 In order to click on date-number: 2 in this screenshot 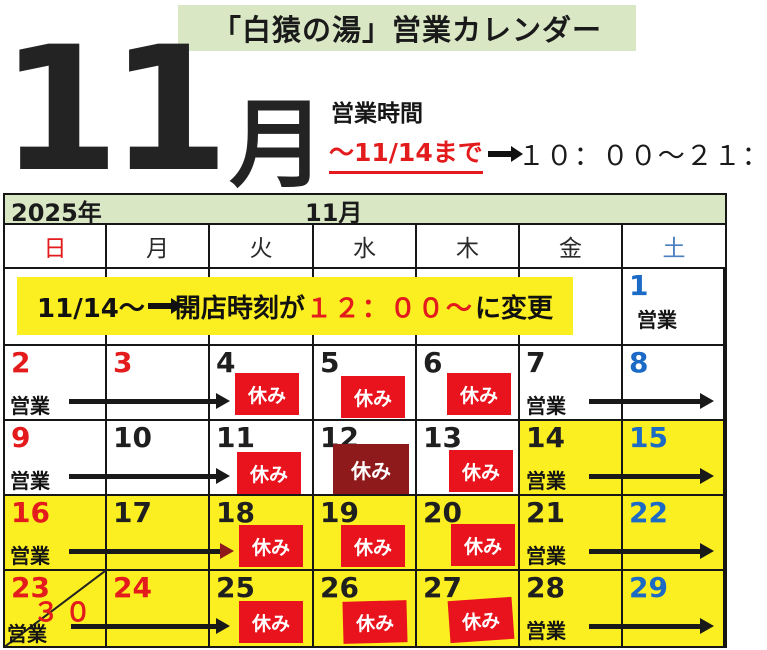, I will do `click(21, 362)`.